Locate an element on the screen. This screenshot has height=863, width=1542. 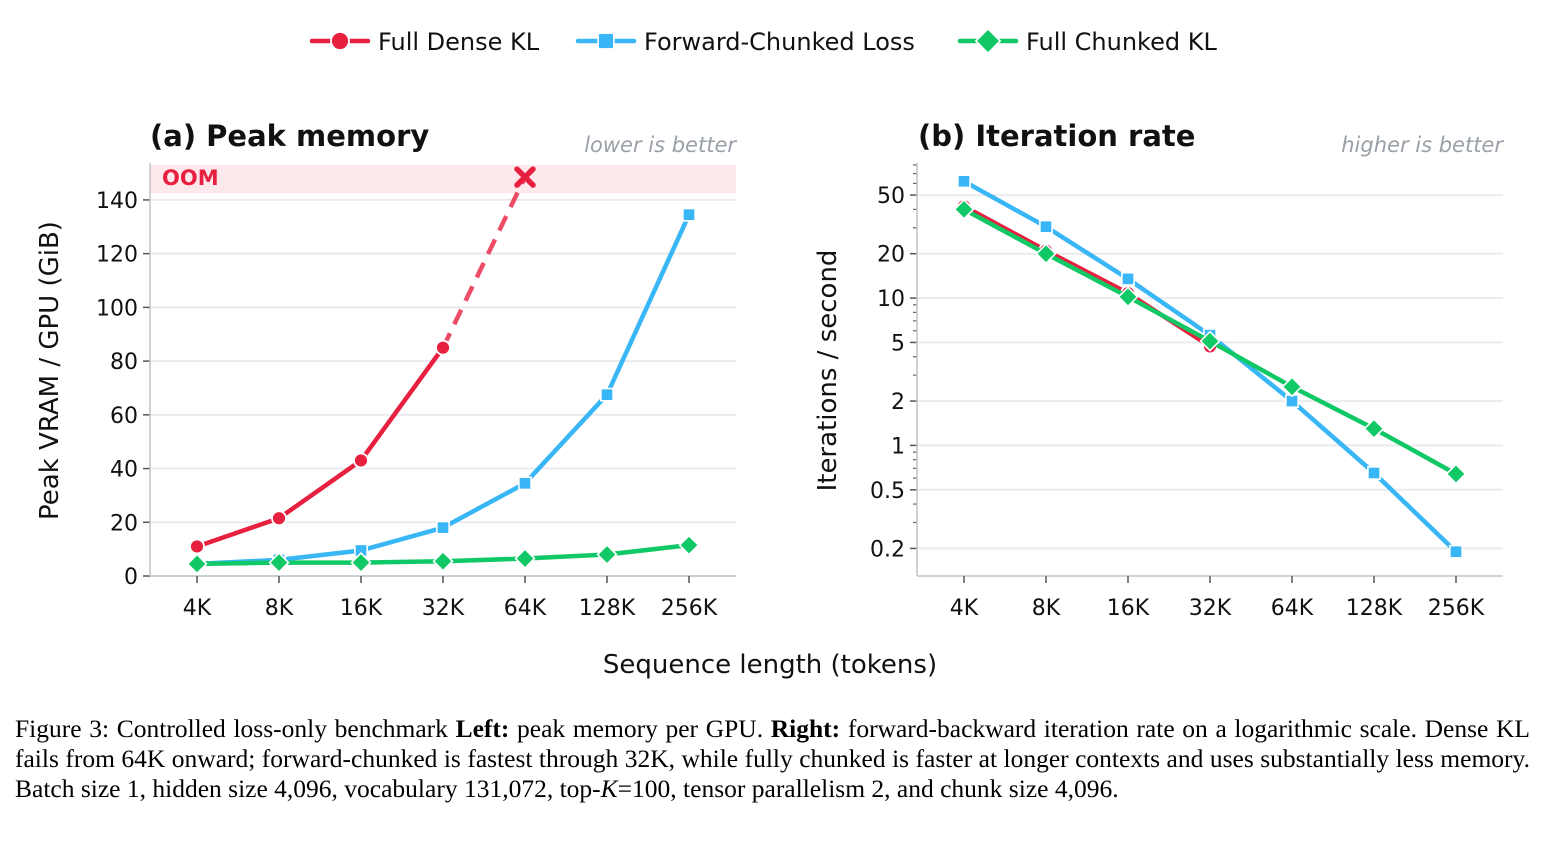
oom-marker is located at coordinates (525, 177).